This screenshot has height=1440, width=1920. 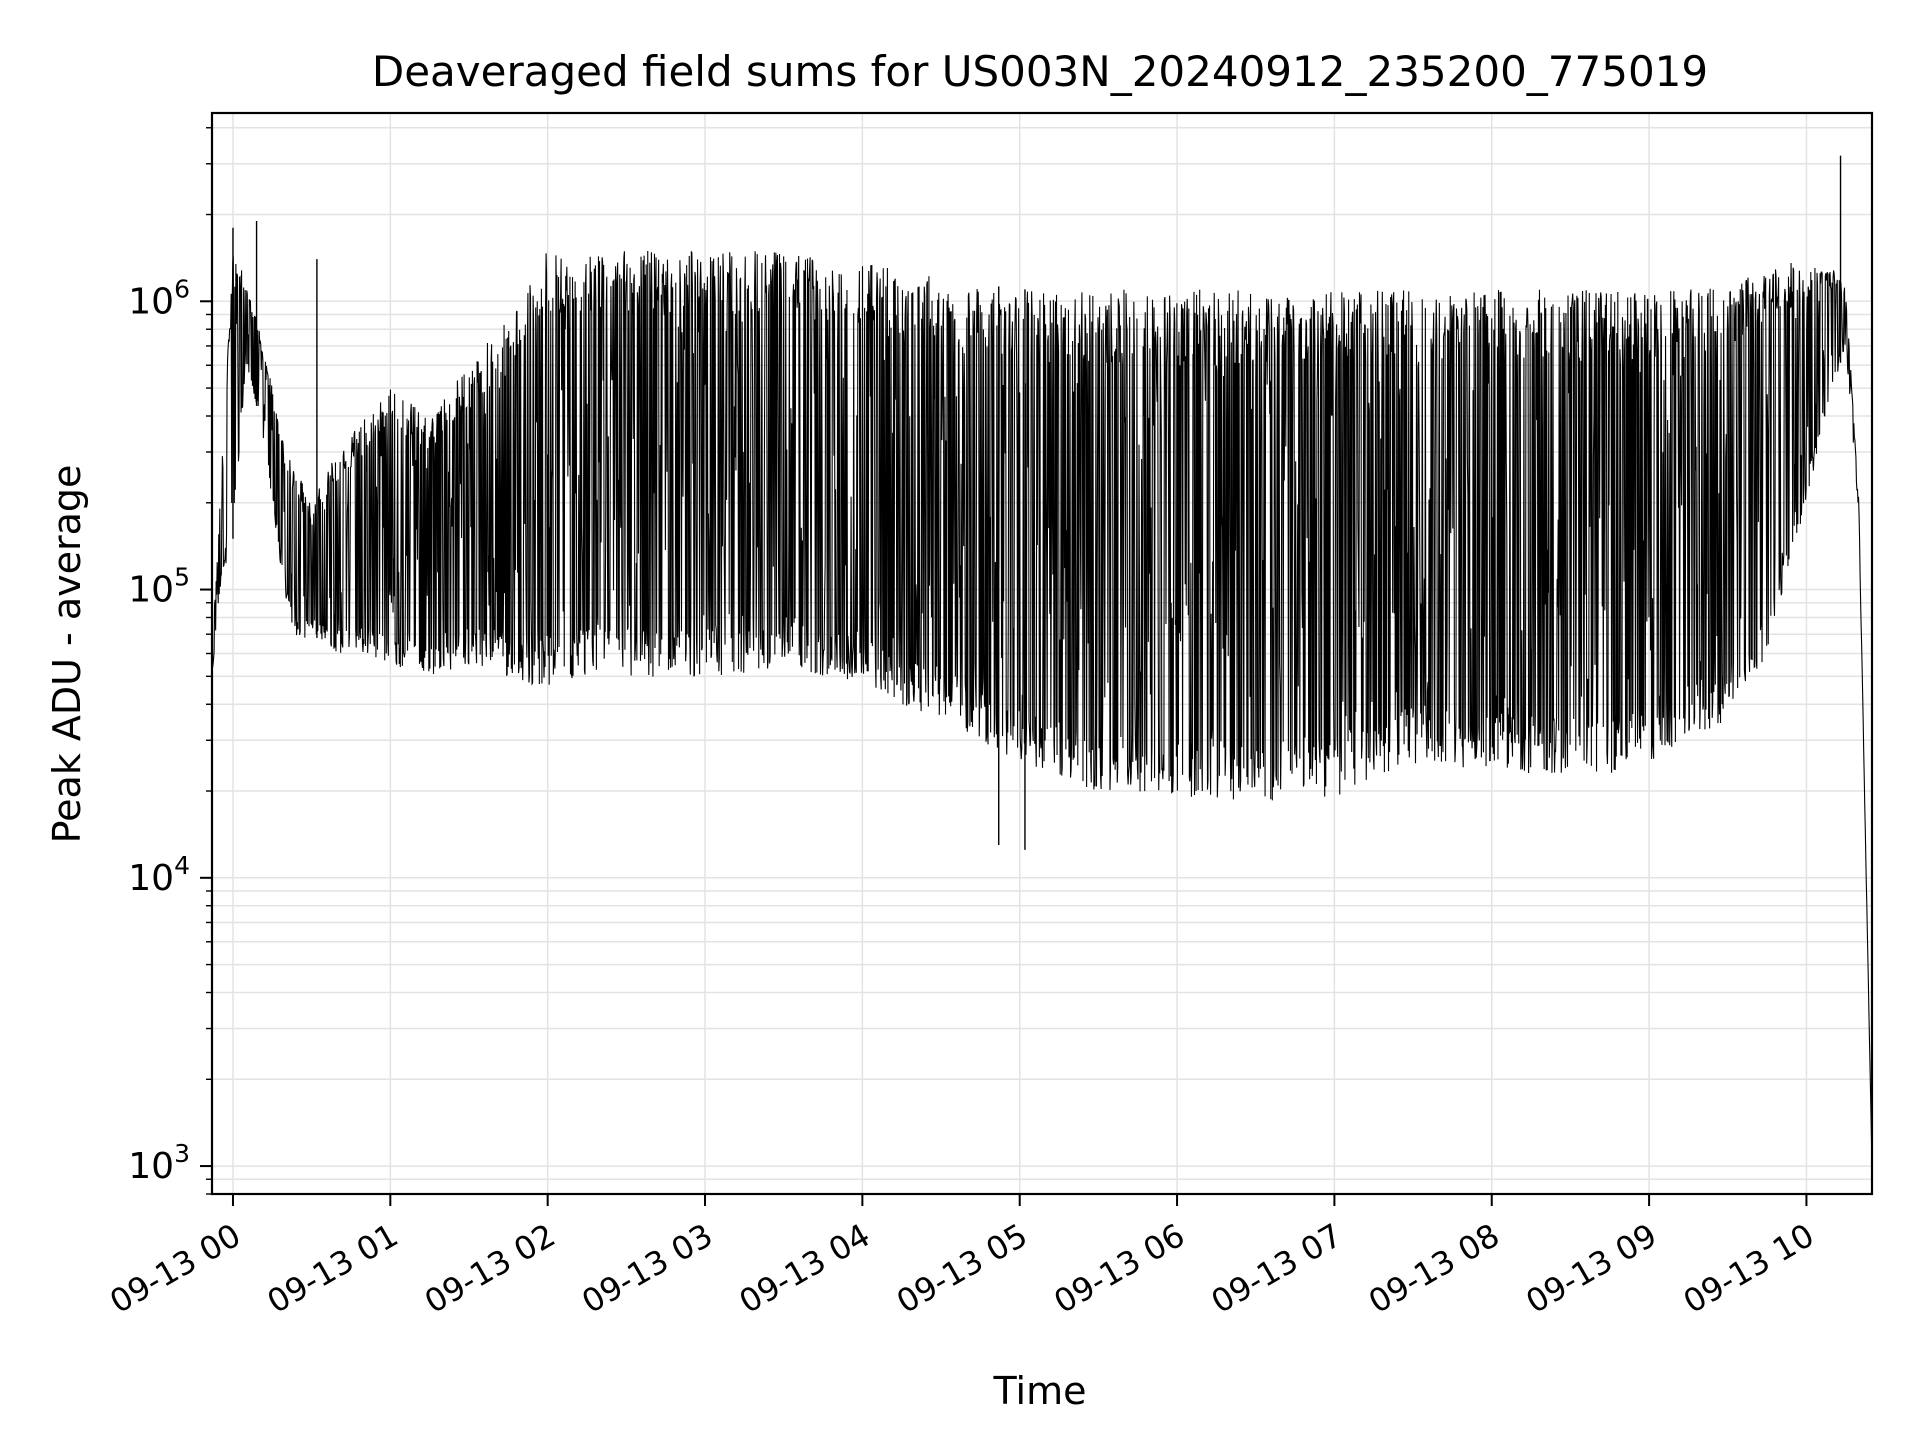 I want to click on y-axis-label: Peak ADU - average, so click(x=67, y=654).